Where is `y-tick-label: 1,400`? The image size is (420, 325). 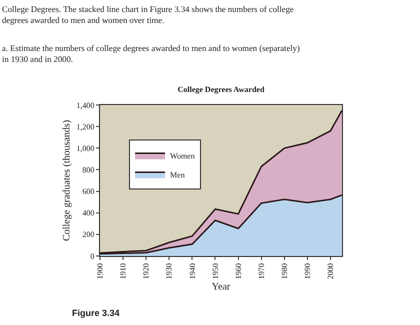
y-tick-label: 1,400 is located at coordinates (85, 105).